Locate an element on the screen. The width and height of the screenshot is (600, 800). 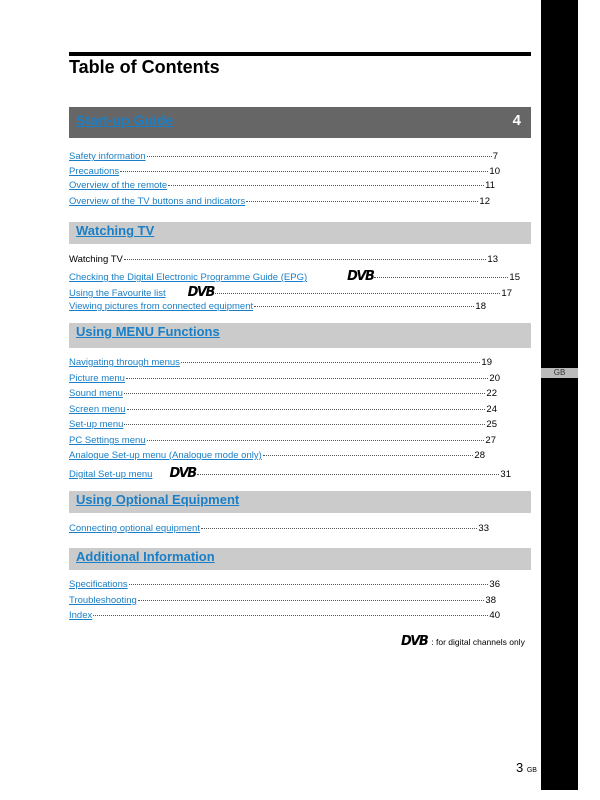
section-link: Additional Information is located at coordinates (145, 556).